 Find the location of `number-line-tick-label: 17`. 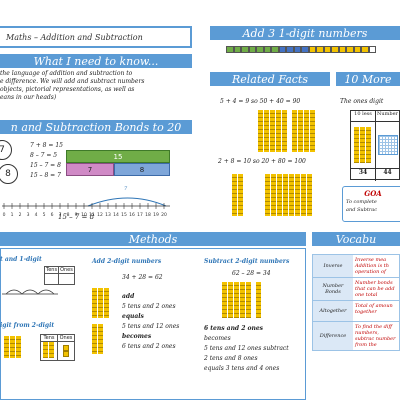

number-line-tick-label: 17 is located at coordinates (140, 215).